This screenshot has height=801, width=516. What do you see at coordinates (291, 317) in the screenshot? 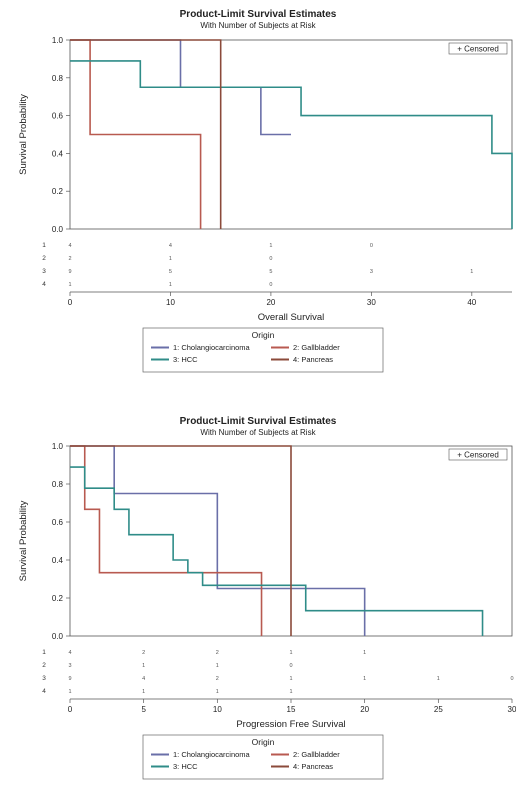
I see `x-axis-label: Overall Survival` at bounding box center [291, 317].